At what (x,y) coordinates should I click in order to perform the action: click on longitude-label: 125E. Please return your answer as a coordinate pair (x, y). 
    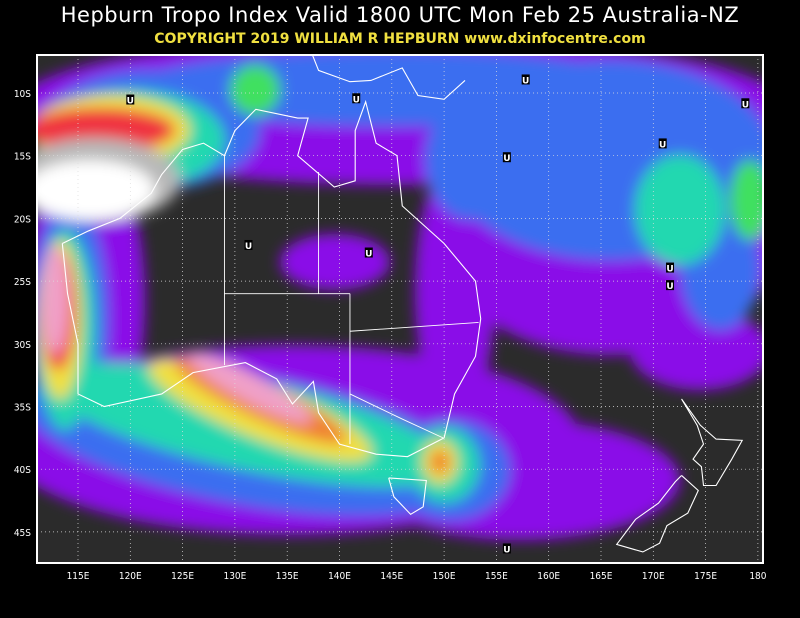
    Looking at the image, I should click on (182, 576).